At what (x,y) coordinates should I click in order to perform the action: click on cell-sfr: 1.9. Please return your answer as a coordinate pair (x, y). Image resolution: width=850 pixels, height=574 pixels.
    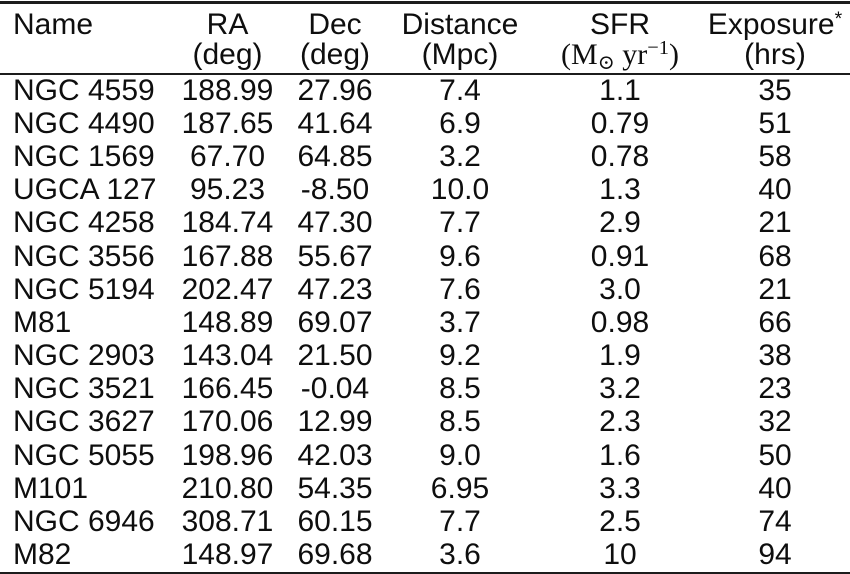
    Looking at the image, I should click on (620, 356).